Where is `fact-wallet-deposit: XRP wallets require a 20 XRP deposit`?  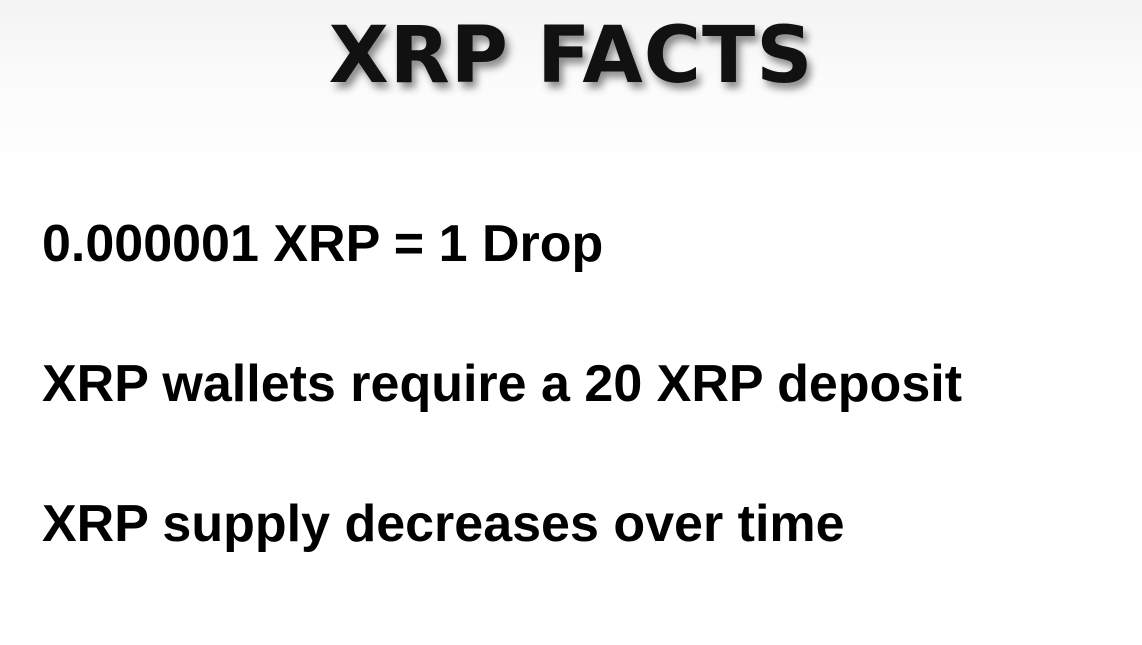
fact-wallet-deposit: XRP wallets require a 20 XRP deposit is located at coordinates (502, 384).